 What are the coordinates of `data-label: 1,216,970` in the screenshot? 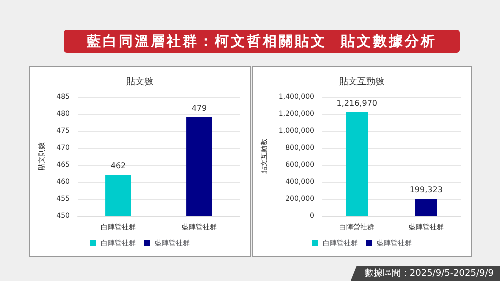 It's located at (357, 103).